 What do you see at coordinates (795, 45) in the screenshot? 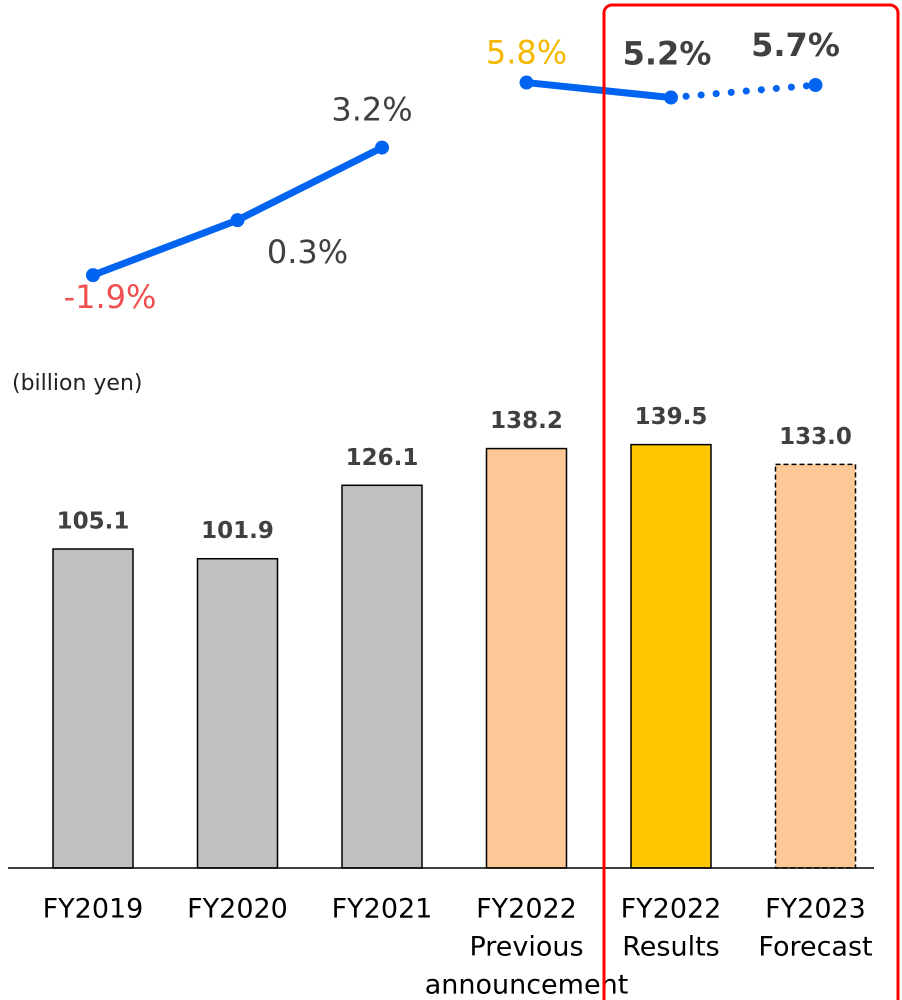
I see `line-value-label: 5.7%` at bounding box center [795, 45].